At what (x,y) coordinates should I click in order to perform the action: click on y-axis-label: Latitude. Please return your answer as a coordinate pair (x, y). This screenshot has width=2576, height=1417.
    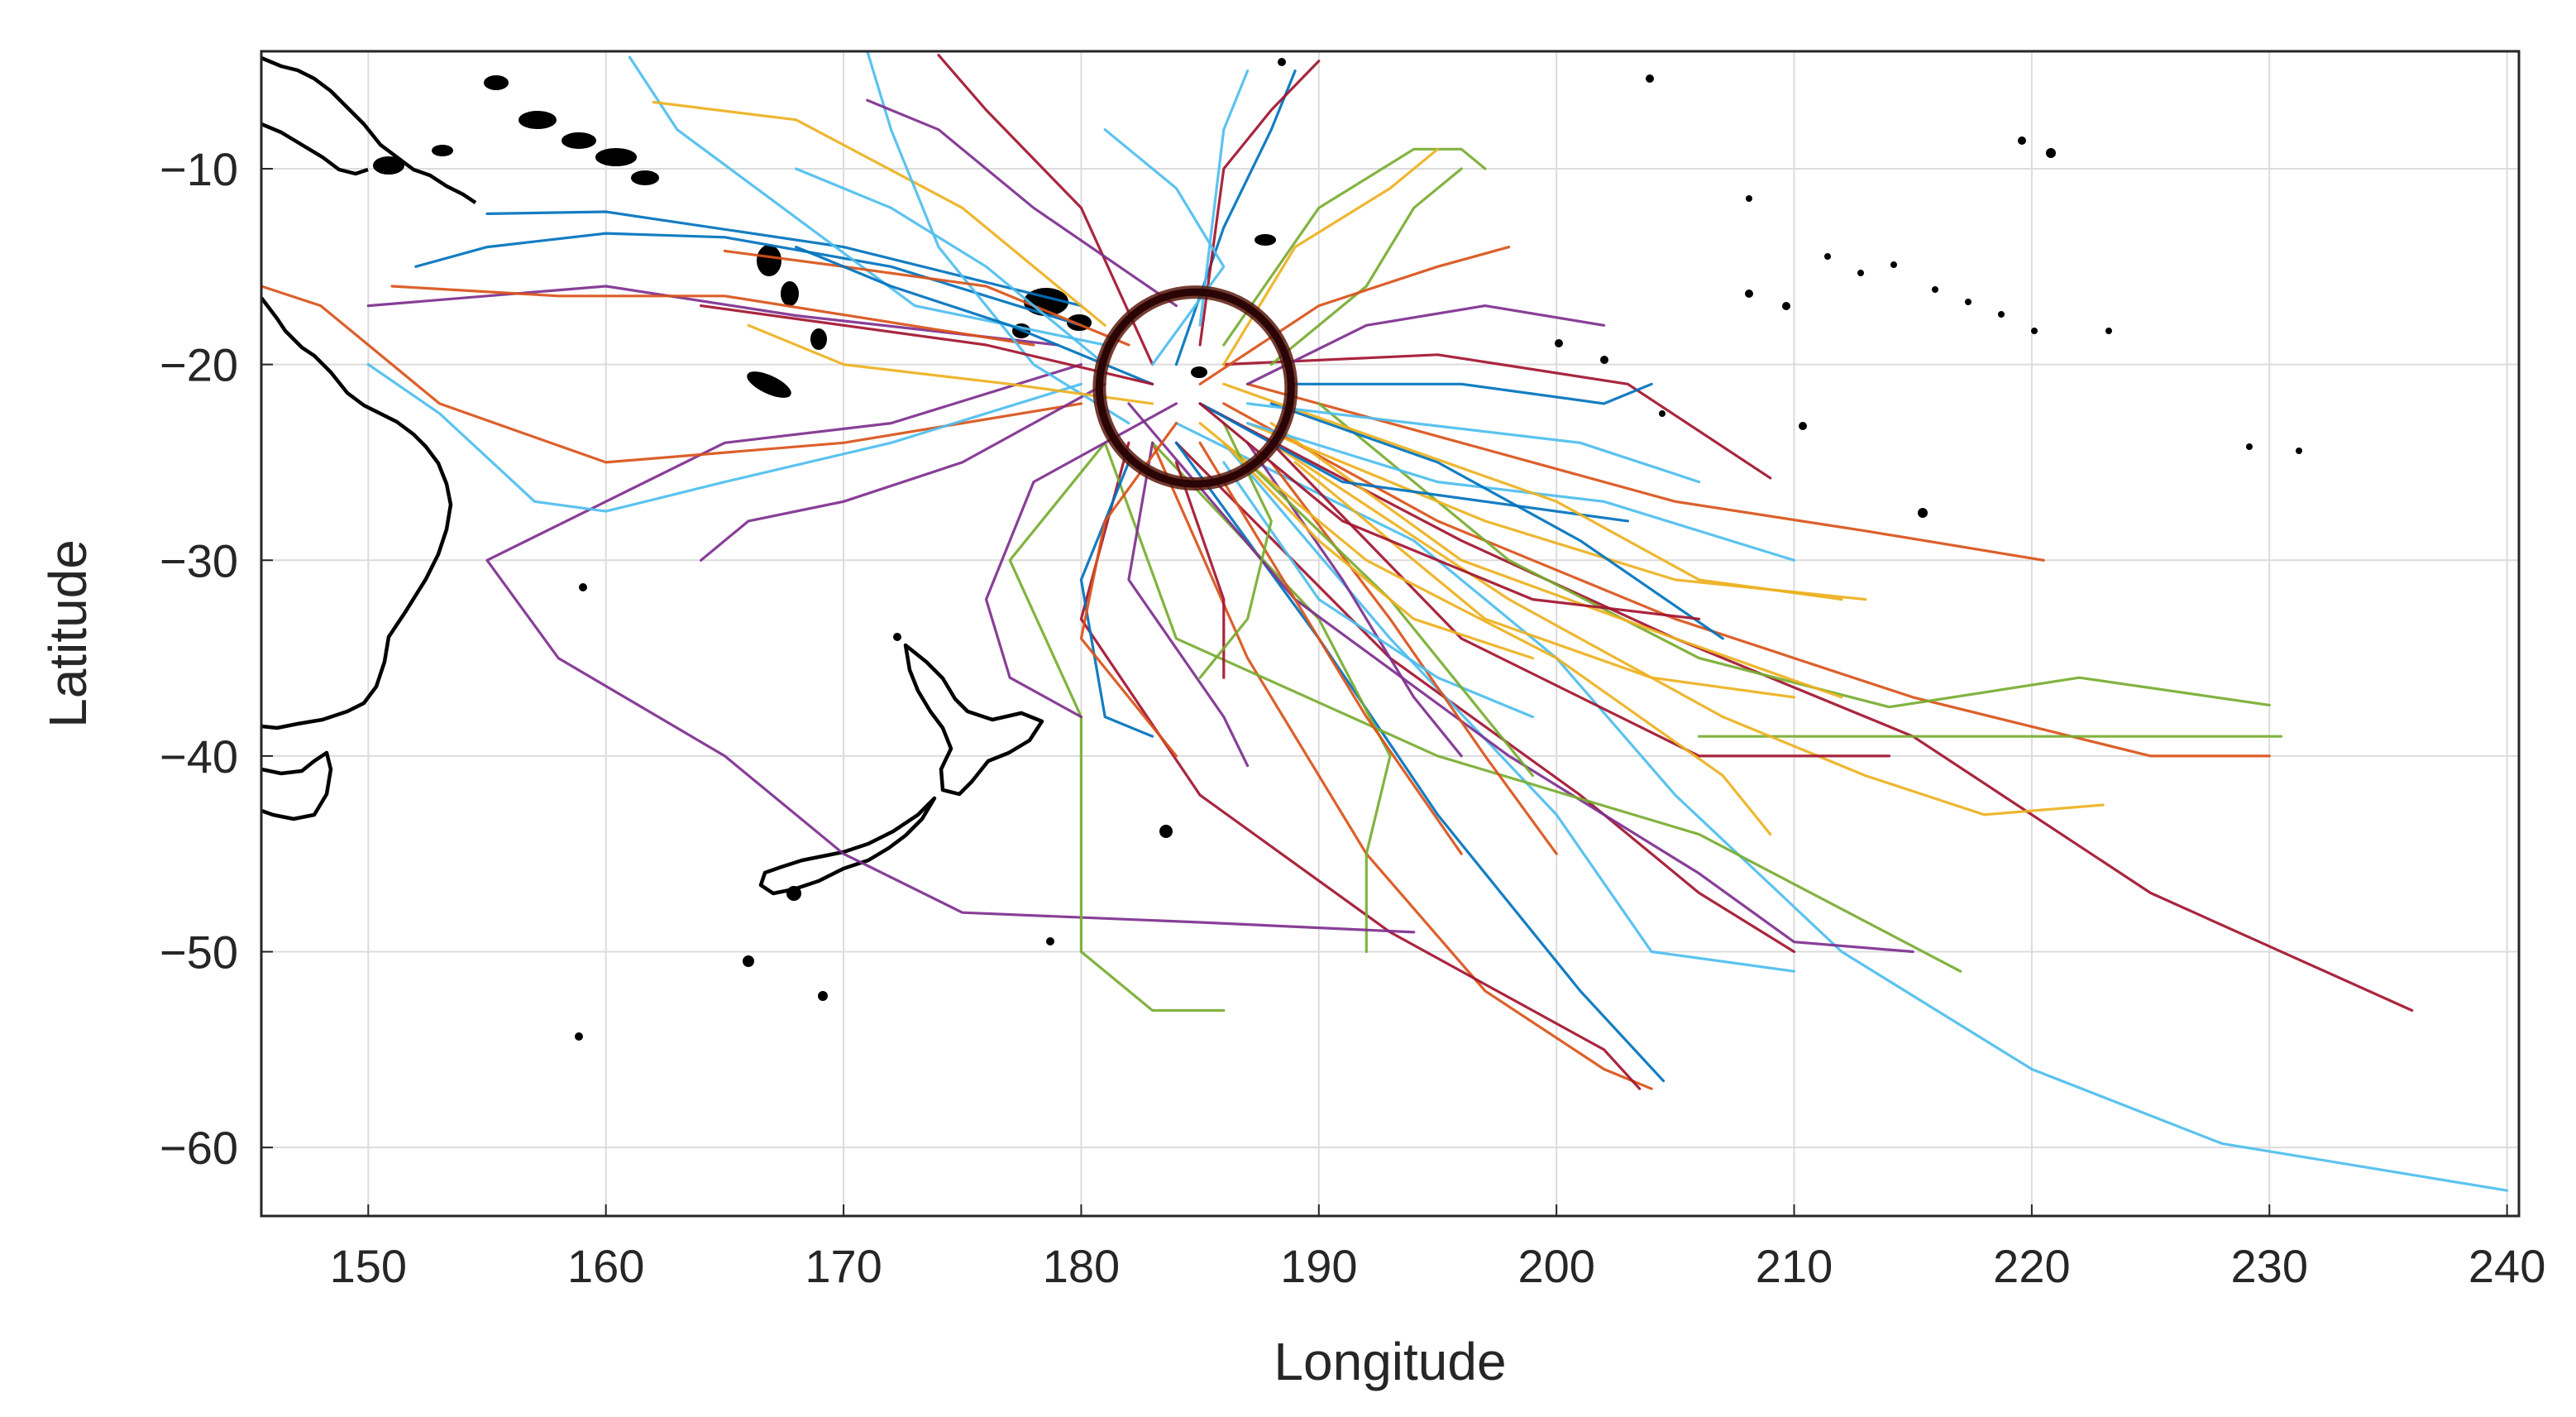
    Looking at the image, I should click on (68, 634).